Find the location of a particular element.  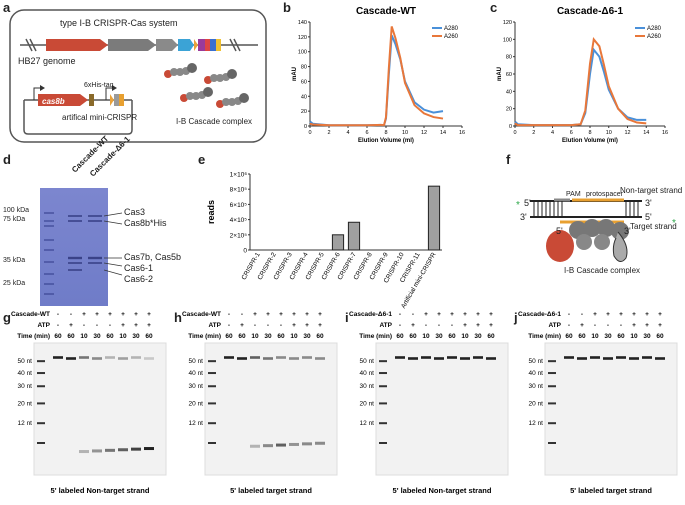

cascade-complex-icons is located at coordinates (206, 85).